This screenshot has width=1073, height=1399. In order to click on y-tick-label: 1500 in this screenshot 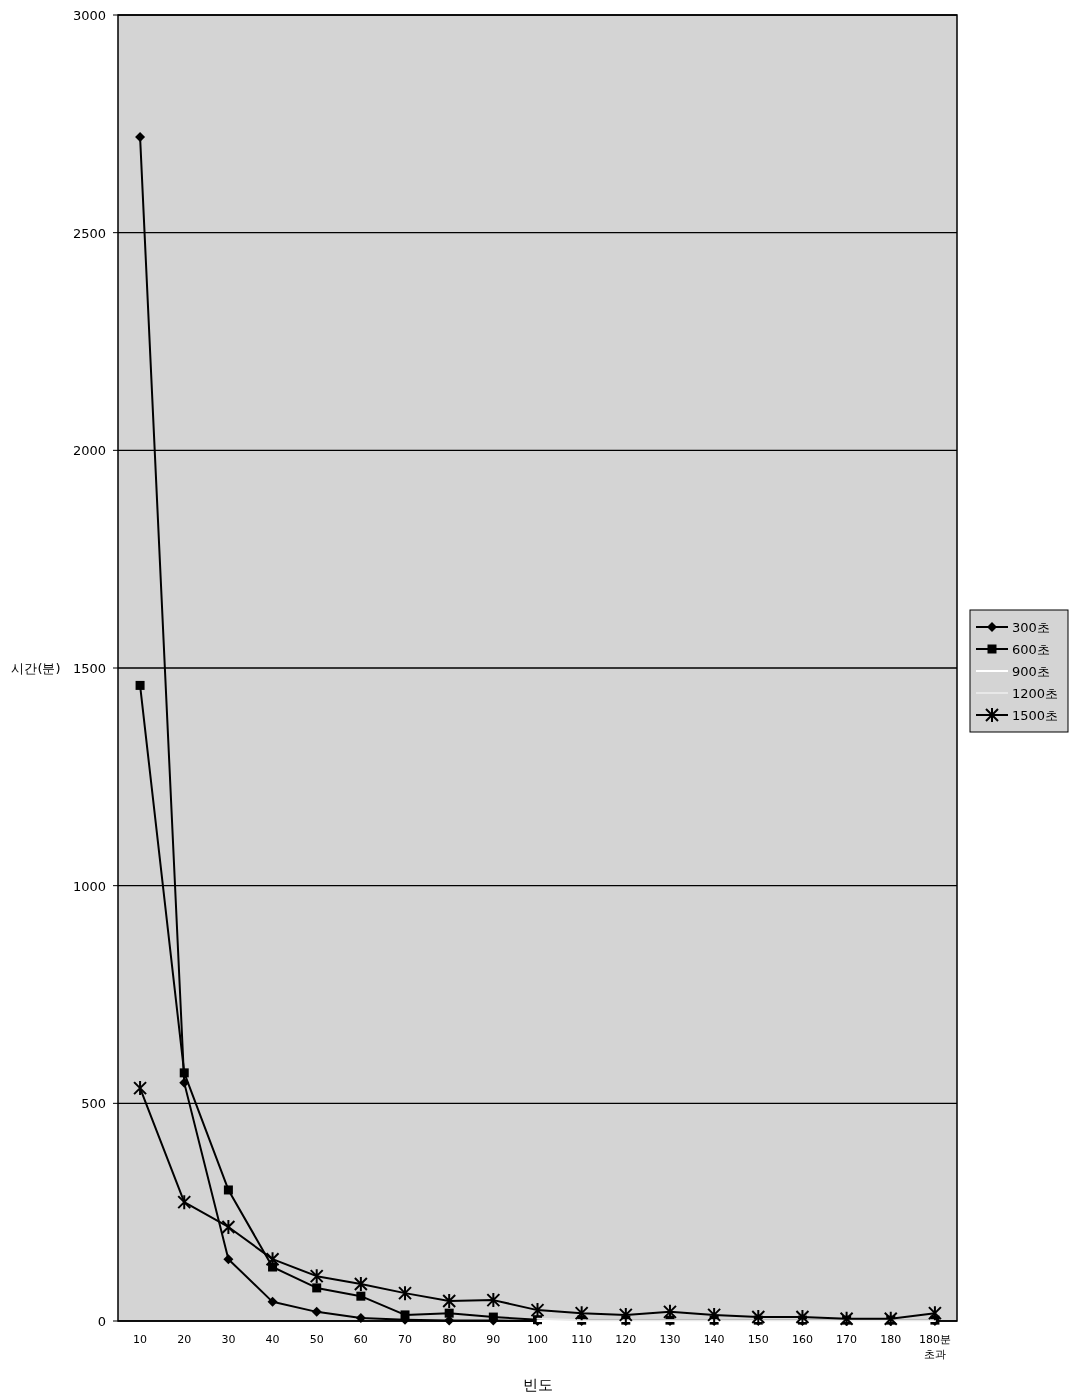, I will do `click(89, 668)`.